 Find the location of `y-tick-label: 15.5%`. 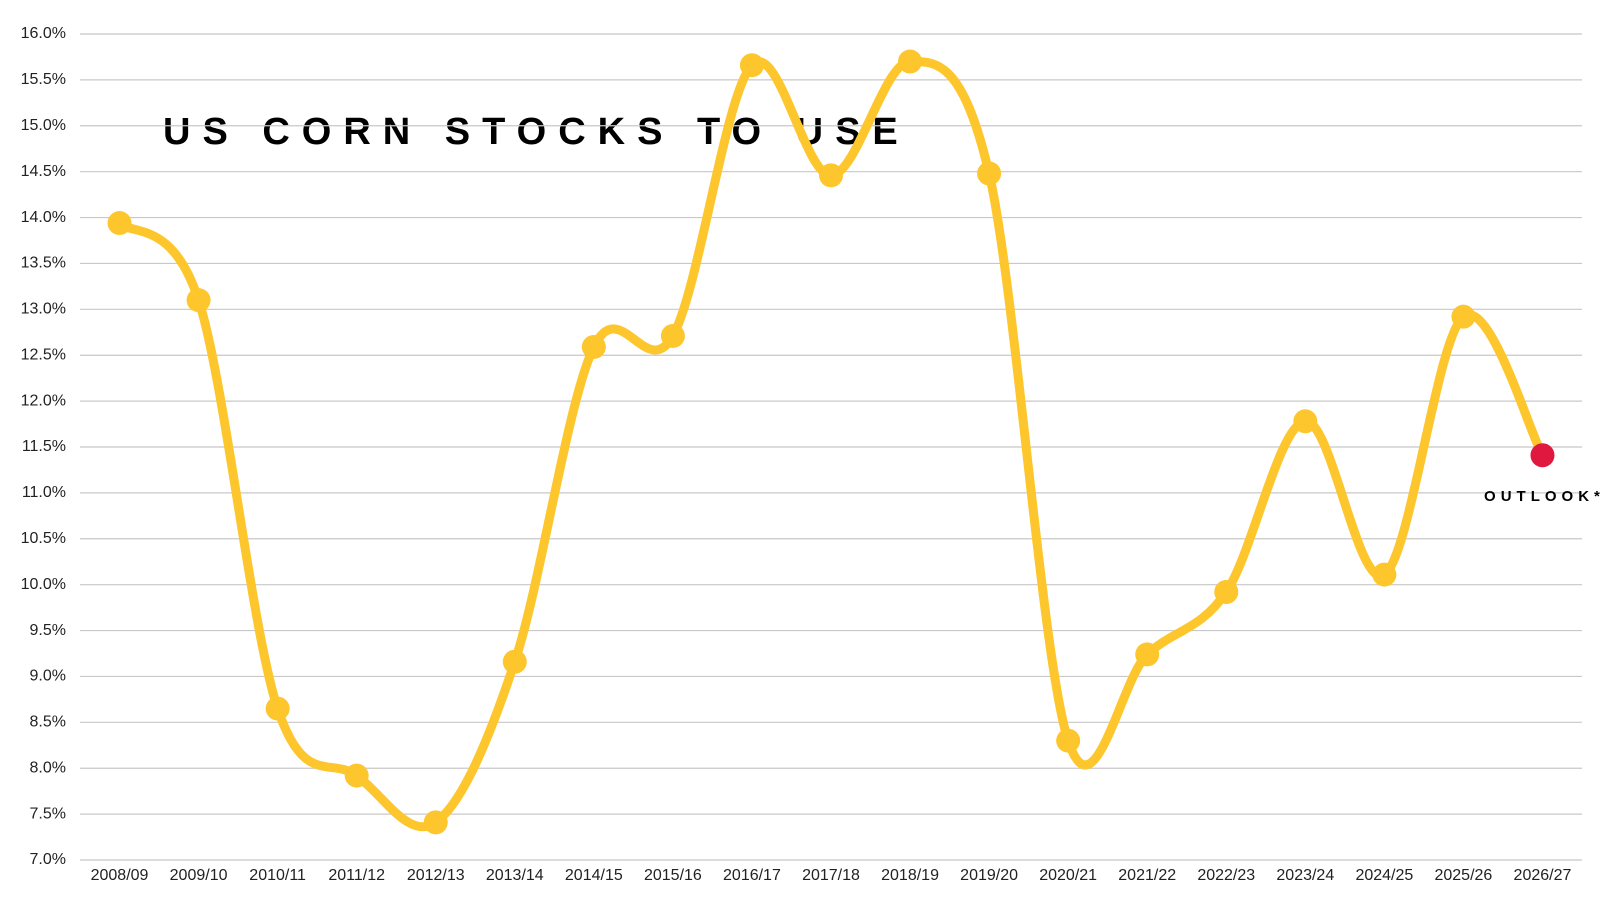

y-tick-label: 15.5% is located at coordinates (43, 79).